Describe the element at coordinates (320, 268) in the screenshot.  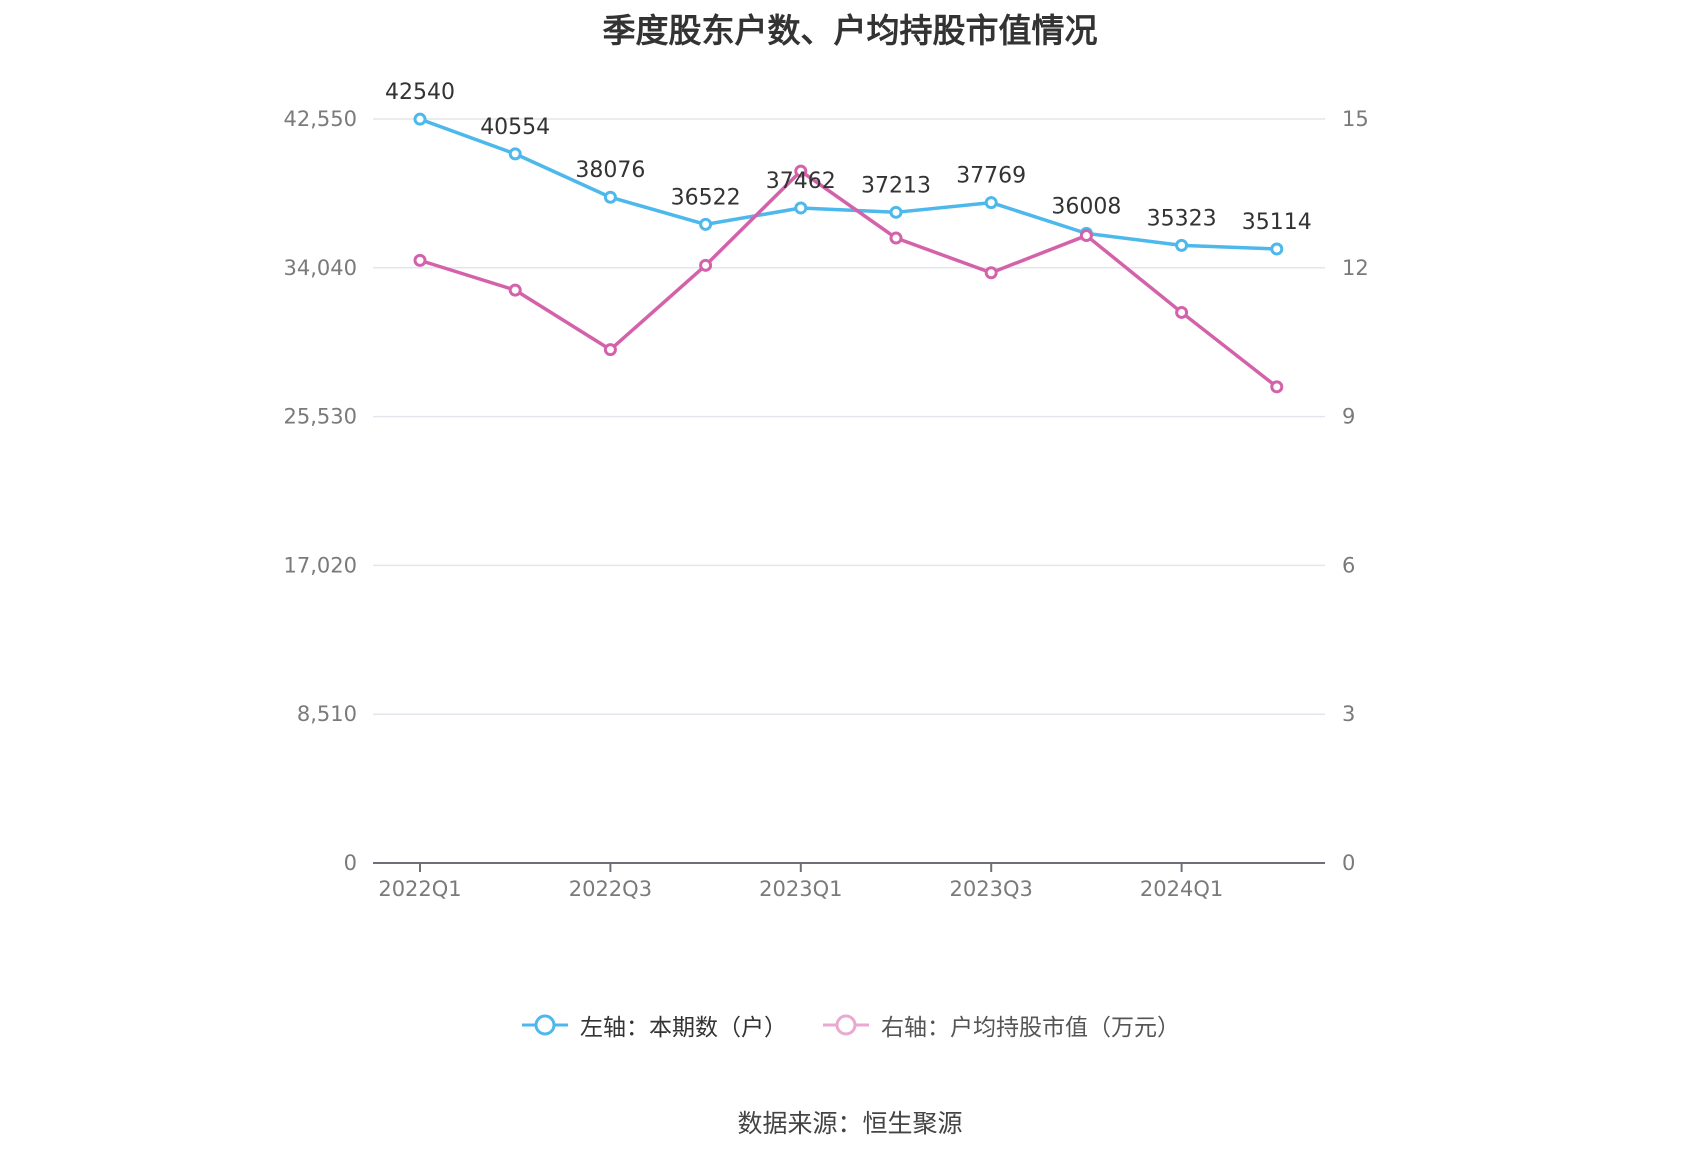
I see `y-left-tick-label: 34,040` at that location.